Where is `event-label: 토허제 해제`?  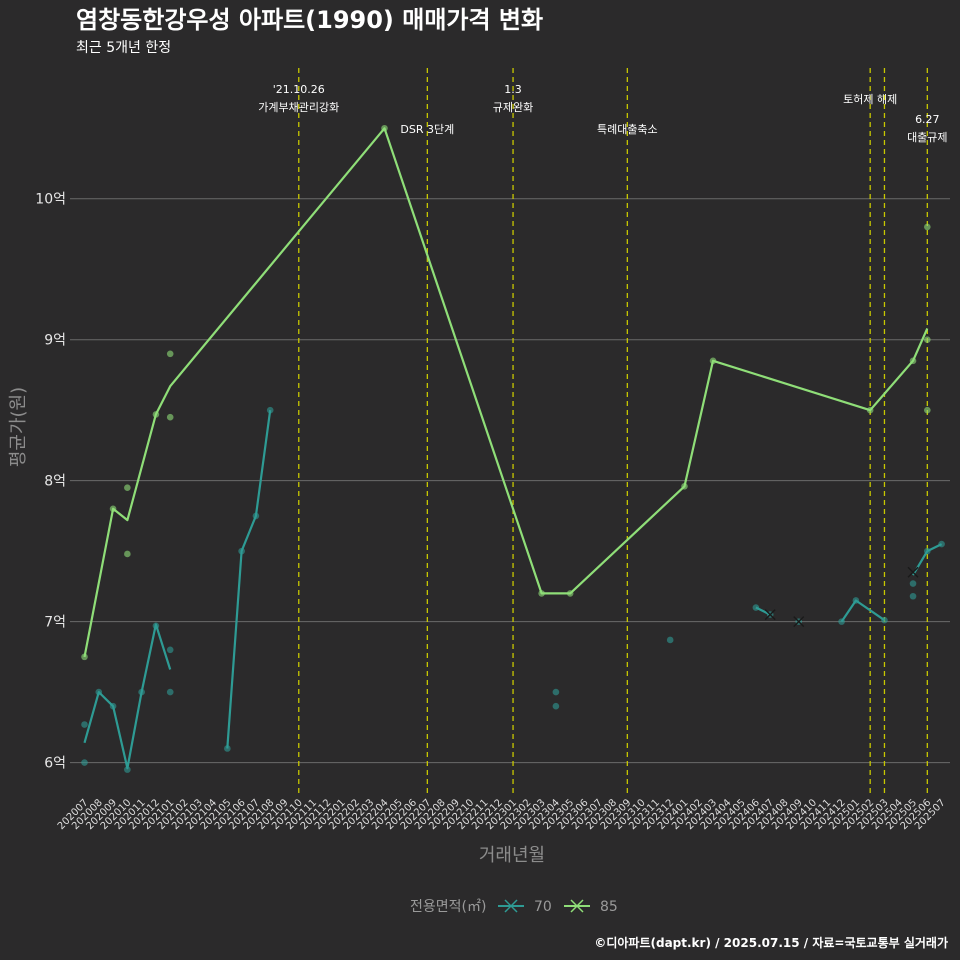
event-label: 토허제 해제 is located at coordinates (870, 99).